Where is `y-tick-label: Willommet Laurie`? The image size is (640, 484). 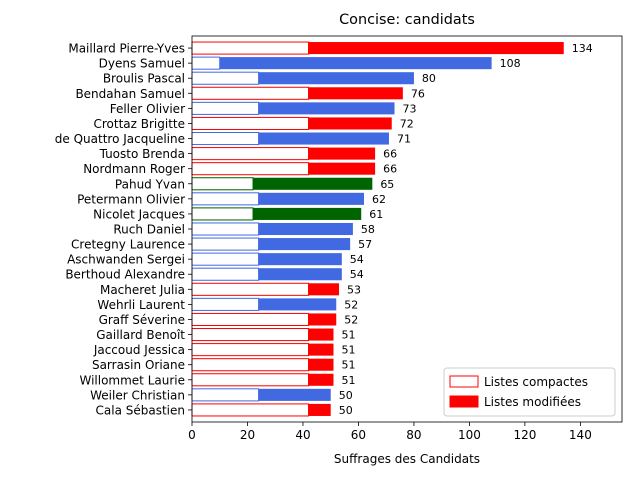 y-tick-label: Willommet Laurie is located at coordinates (132, 380).